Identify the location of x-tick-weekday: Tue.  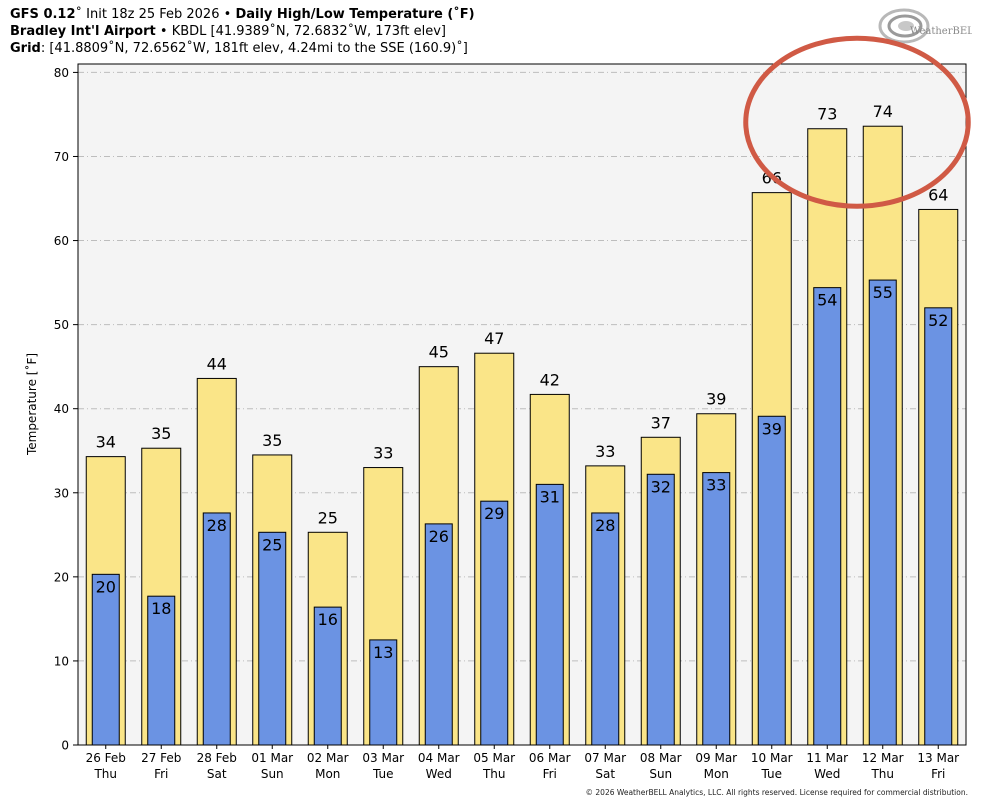
(383, 774).